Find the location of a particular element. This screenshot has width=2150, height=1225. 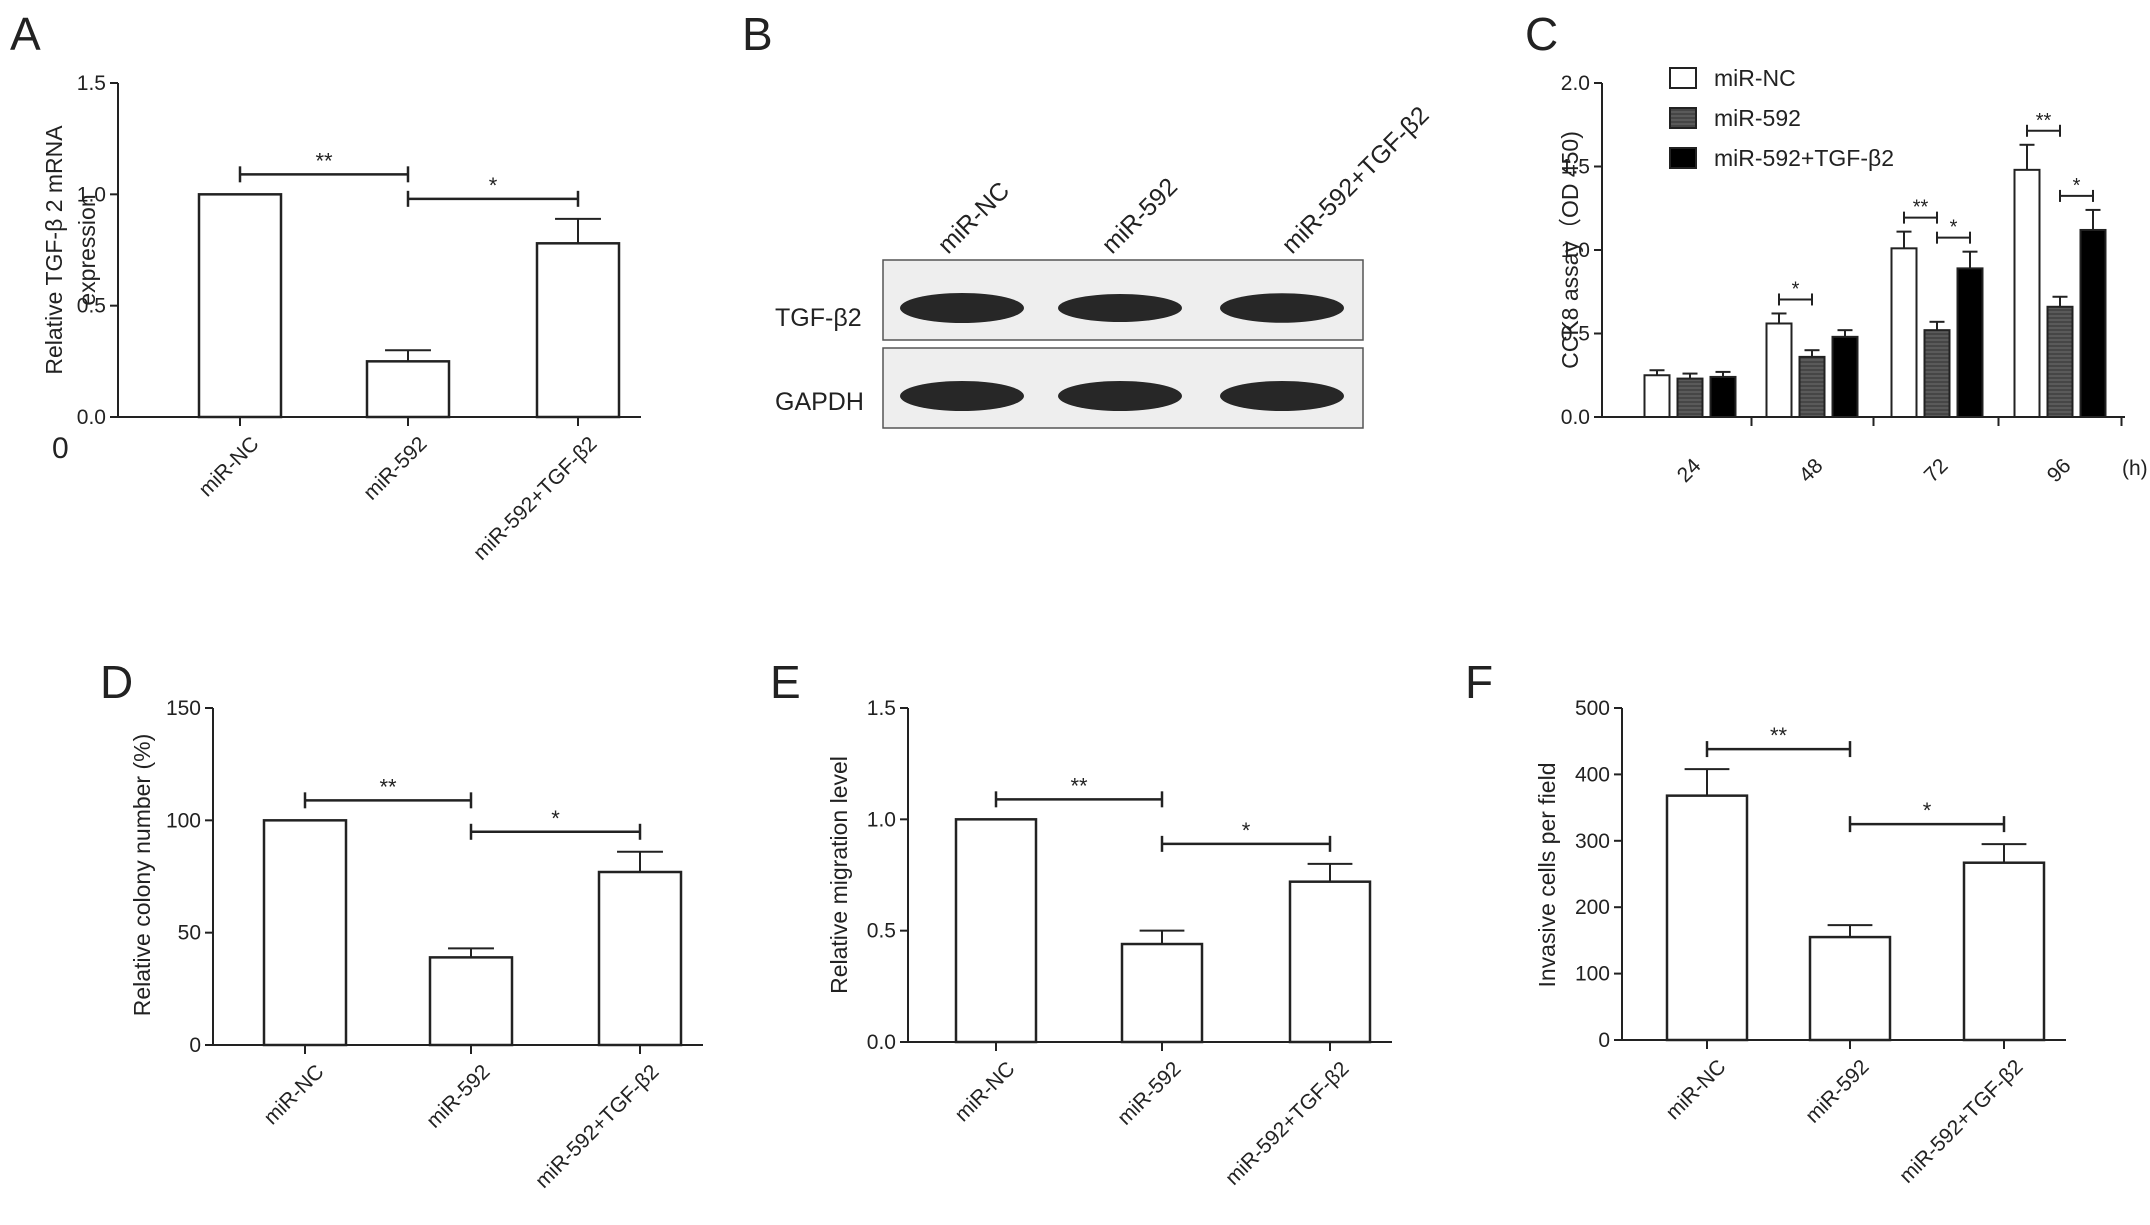

y-tick-label: 500 is located at coordinates (1592, 708).